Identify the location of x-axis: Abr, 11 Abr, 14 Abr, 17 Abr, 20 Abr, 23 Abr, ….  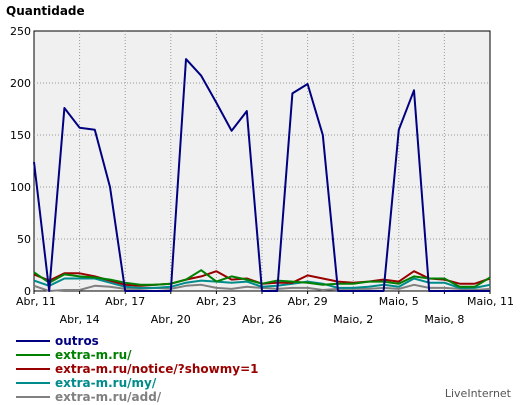
(265, 308).